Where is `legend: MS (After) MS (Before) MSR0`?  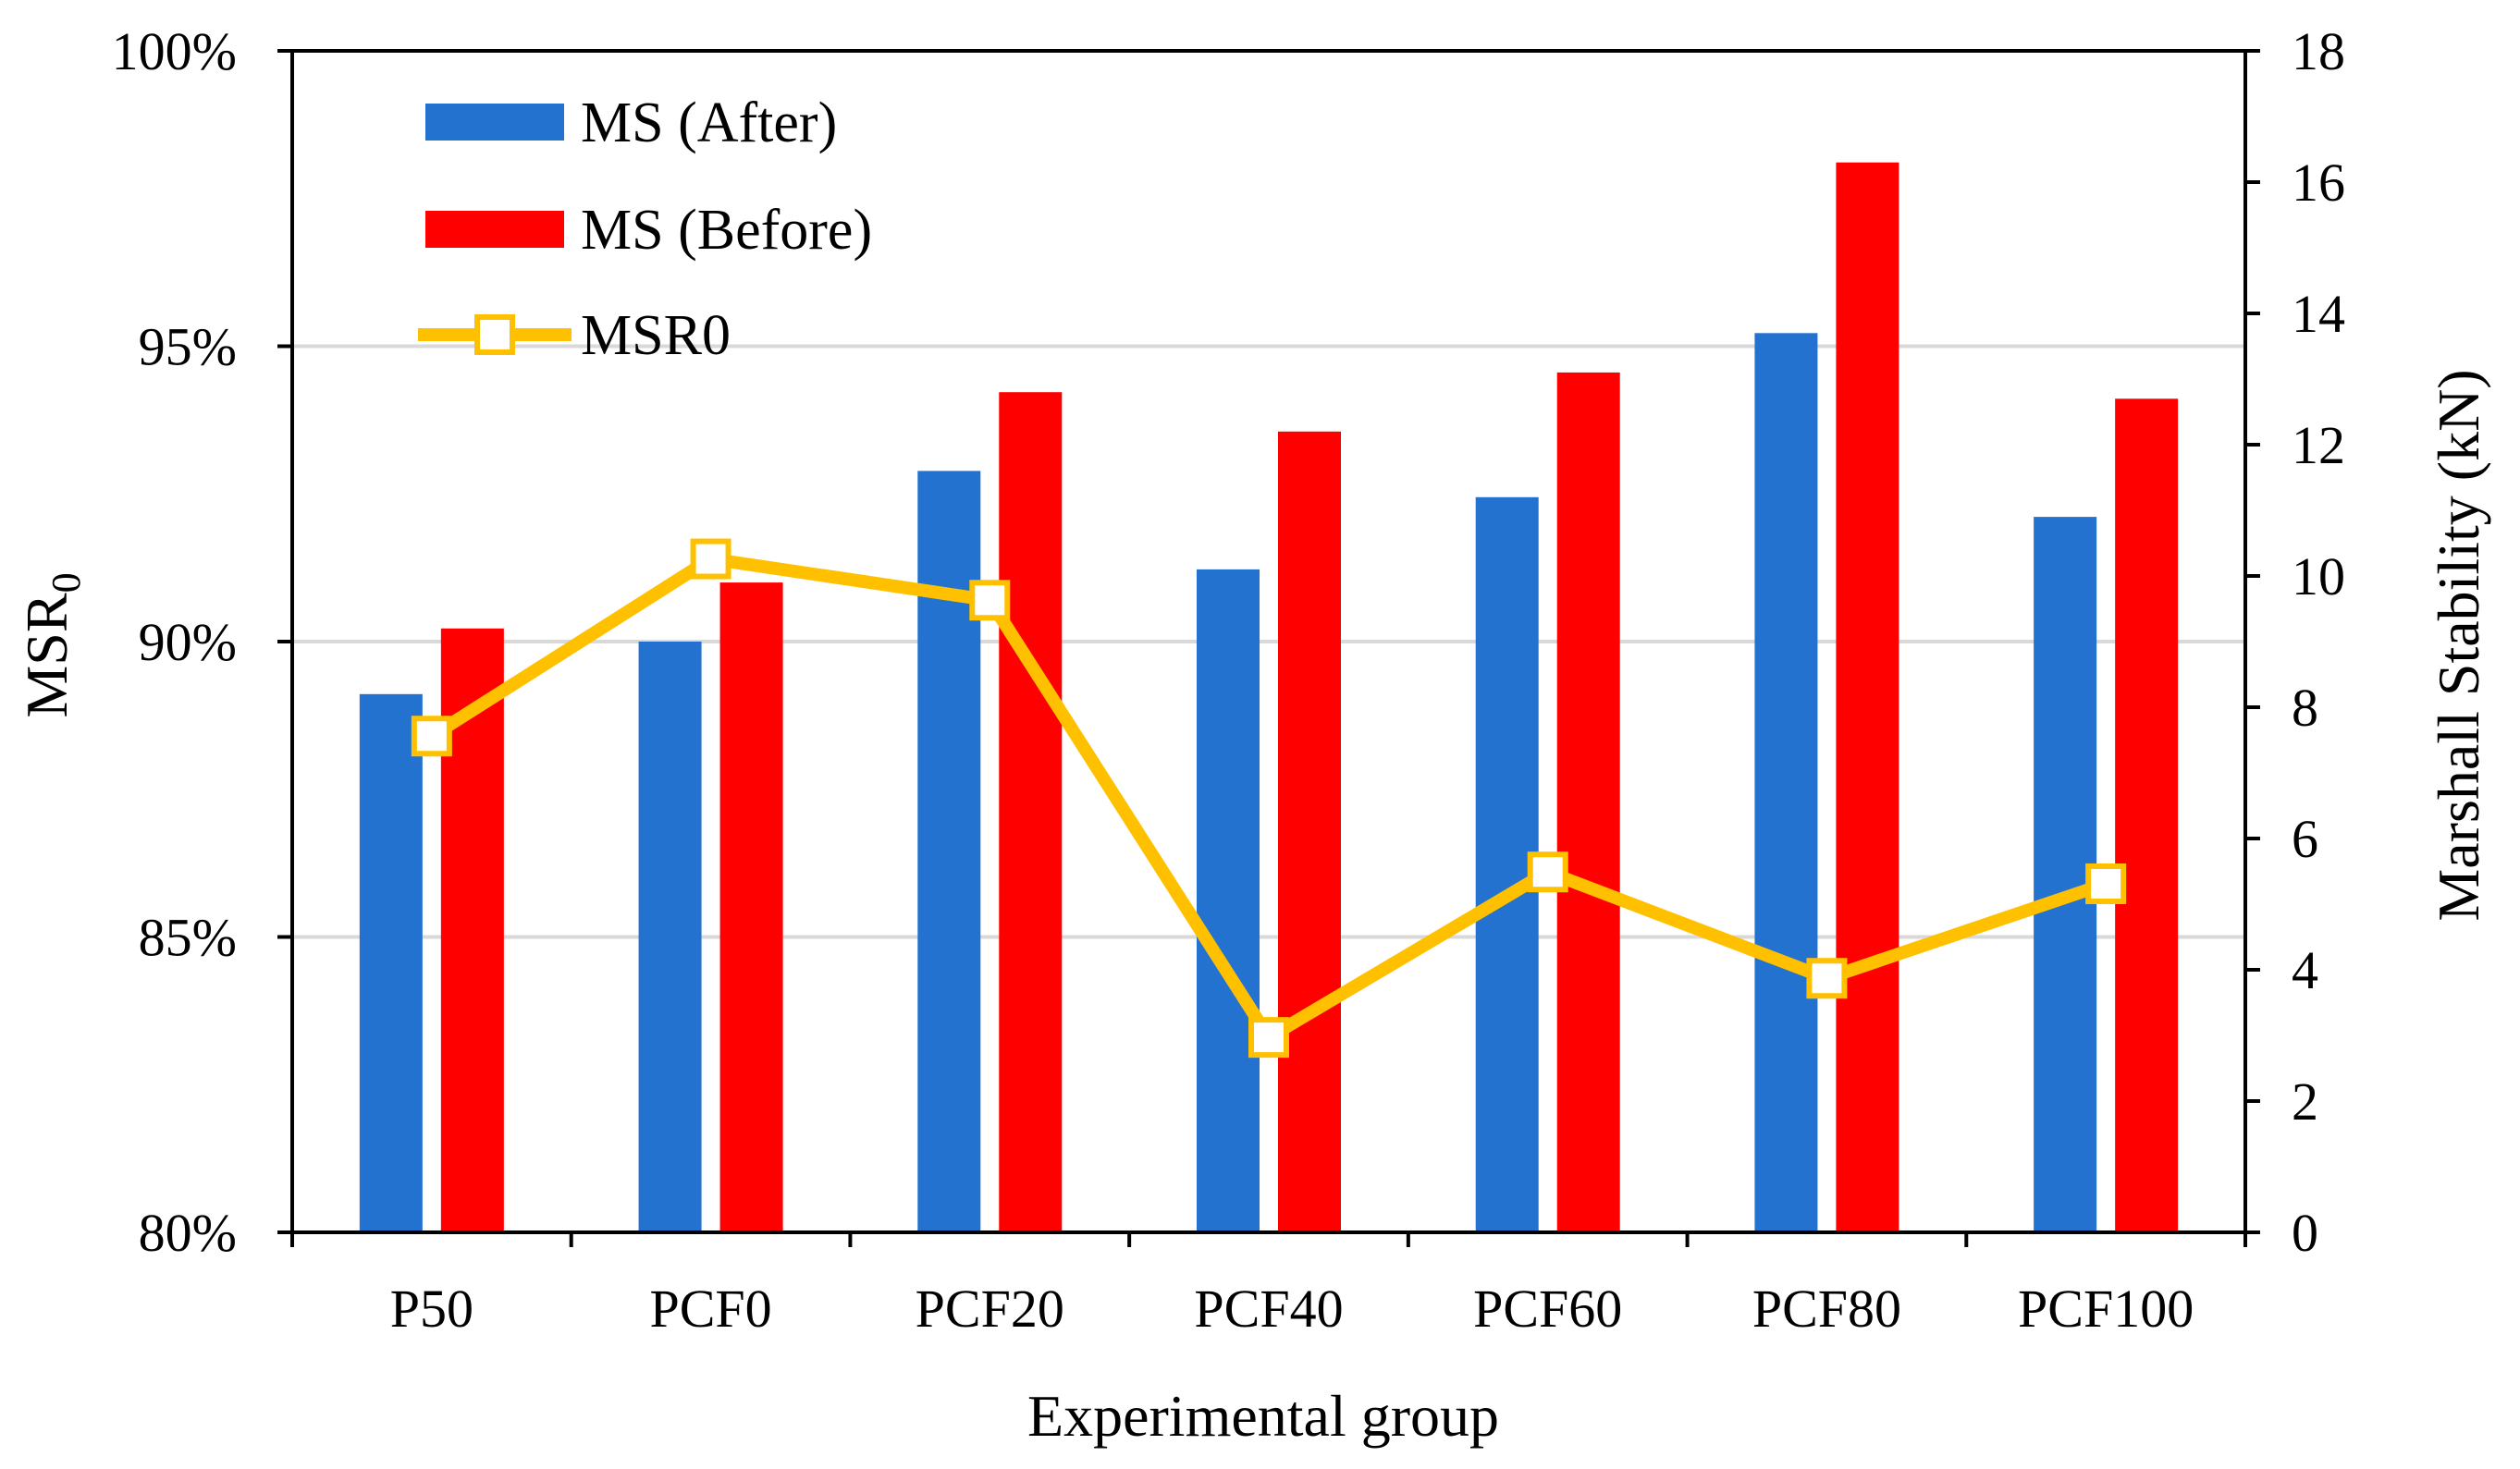
legend: MS (After) MS (Before) MSR0 is located at coordinates (645, 229).